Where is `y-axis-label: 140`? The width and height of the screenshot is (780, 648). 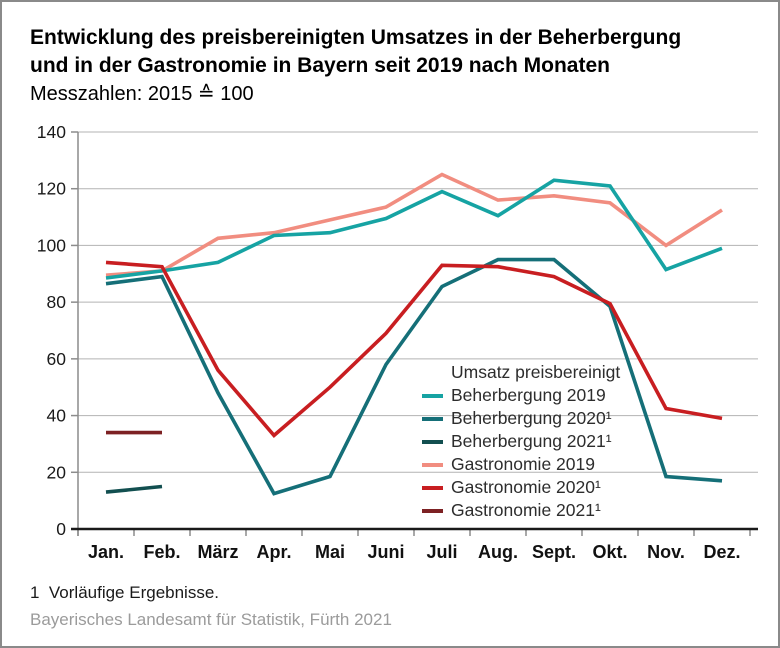 y-axis-label: 140 is located at coordinates (51, 132).